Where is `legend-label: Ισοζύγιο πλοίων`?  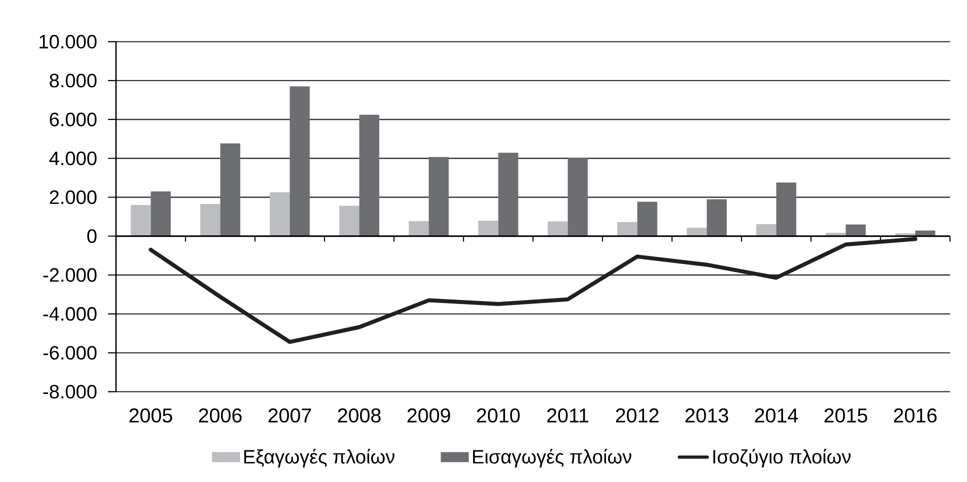 legend-label: Ισοζύγιο πλοίων is located at coordinates (782, 458).